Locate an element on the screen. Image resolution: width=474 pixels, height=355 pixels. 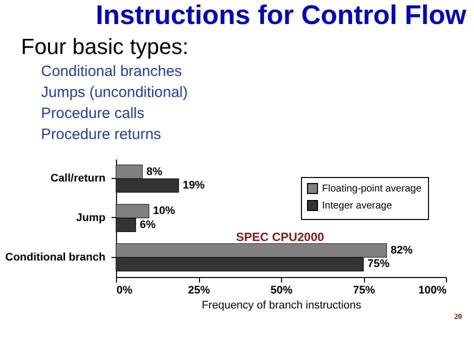
x-tick-label: 75% is located at coordinates (364, 290).